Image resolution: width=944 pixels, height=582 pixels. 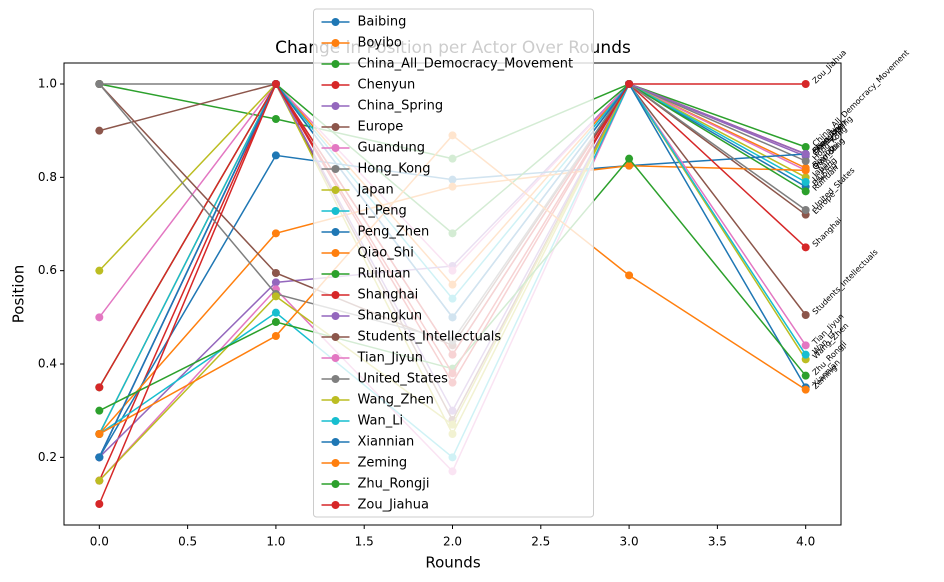 What do you see at coordinates (403, 379) in the screenshot?
I see `legend-label: United_States` at bounding box center [403, 379].